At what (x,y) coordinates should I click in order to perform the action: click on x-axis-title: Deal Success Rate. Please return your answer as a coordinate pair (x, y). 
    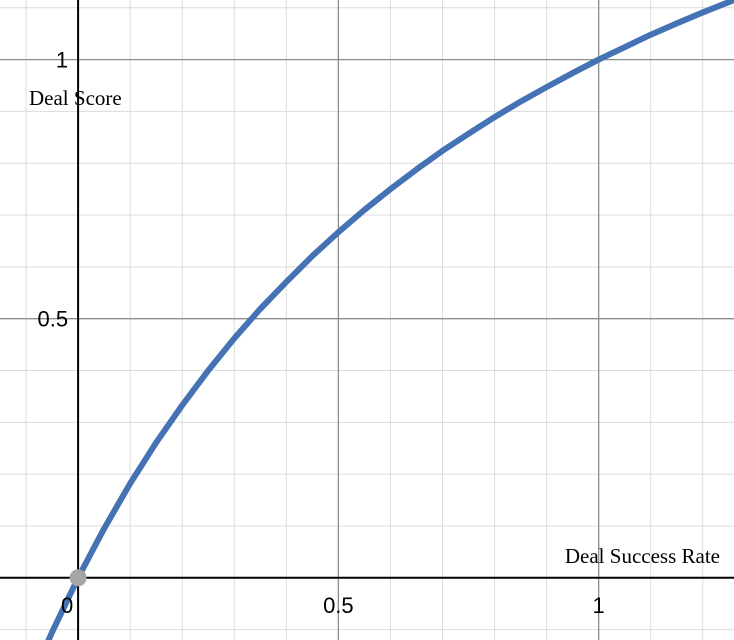
    Looking at the image, I should click on (642, 556).